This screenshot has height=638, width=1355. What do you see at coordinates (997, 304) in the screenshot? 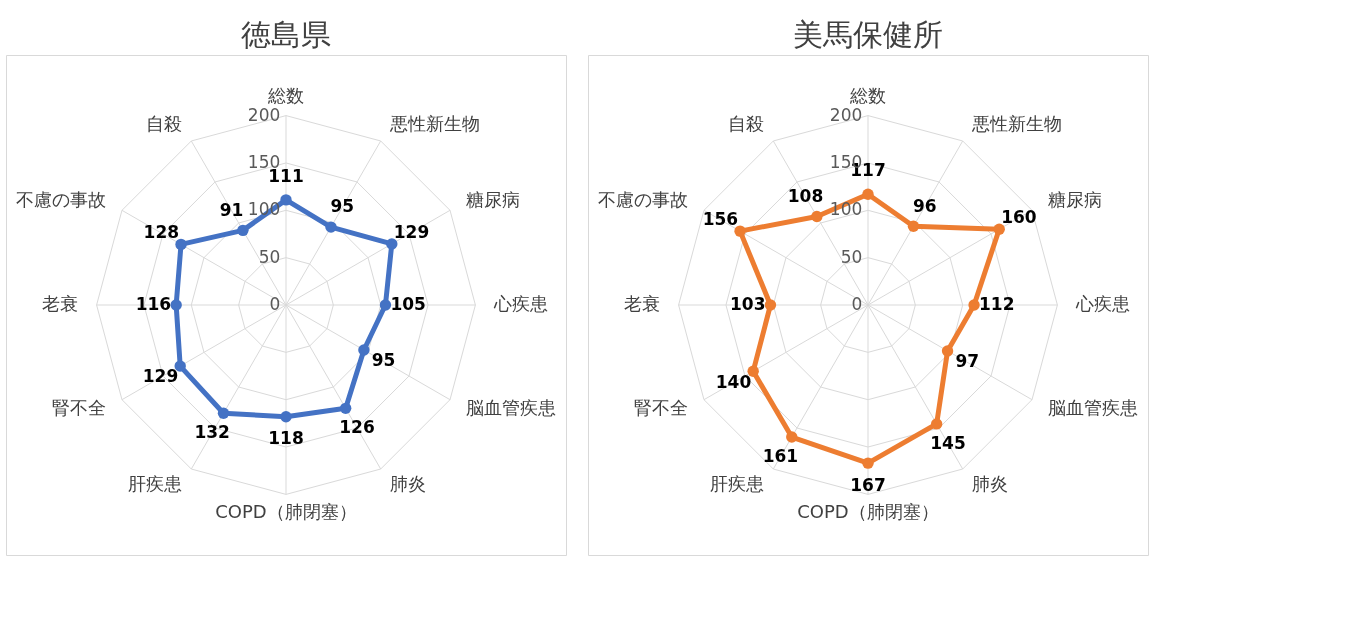
I see `data-label: 112` at bounding box center [997, 304].